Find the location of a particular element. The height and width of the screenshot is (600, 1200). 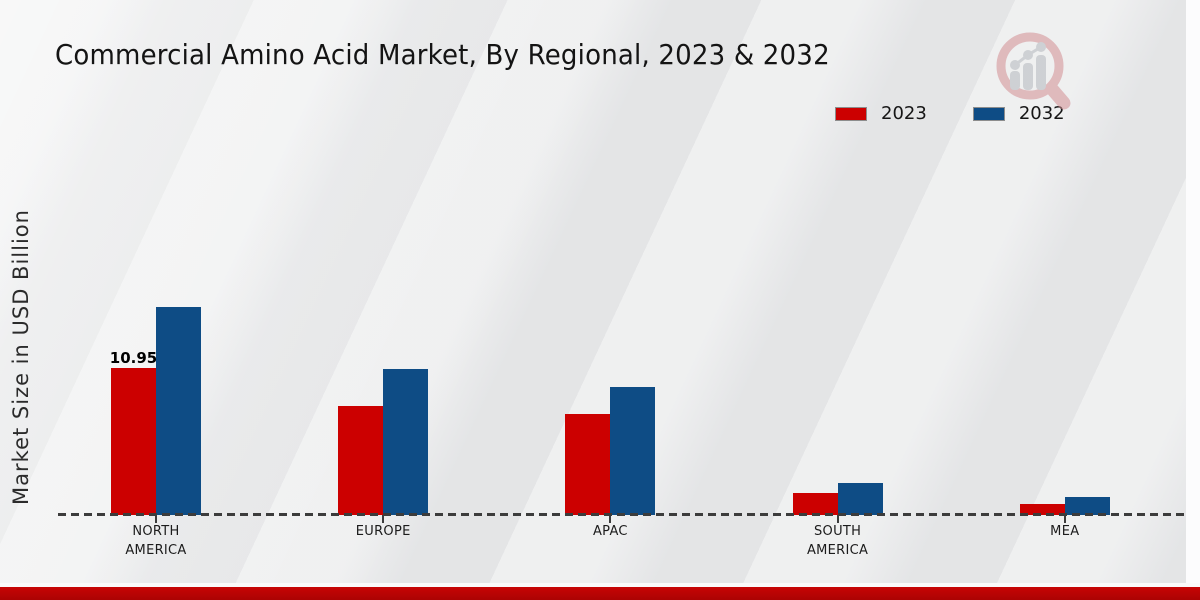

logo-trend-dots is located at coordinates (1028, 56).